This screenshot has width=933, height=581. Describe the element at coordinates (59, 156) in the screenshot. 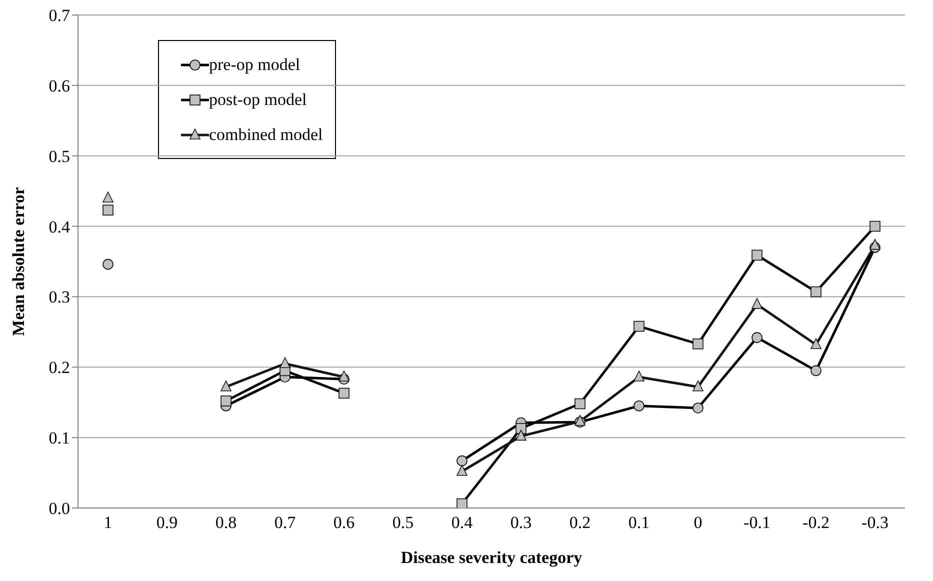

I see `y-tick-label: 0.5` at that location.